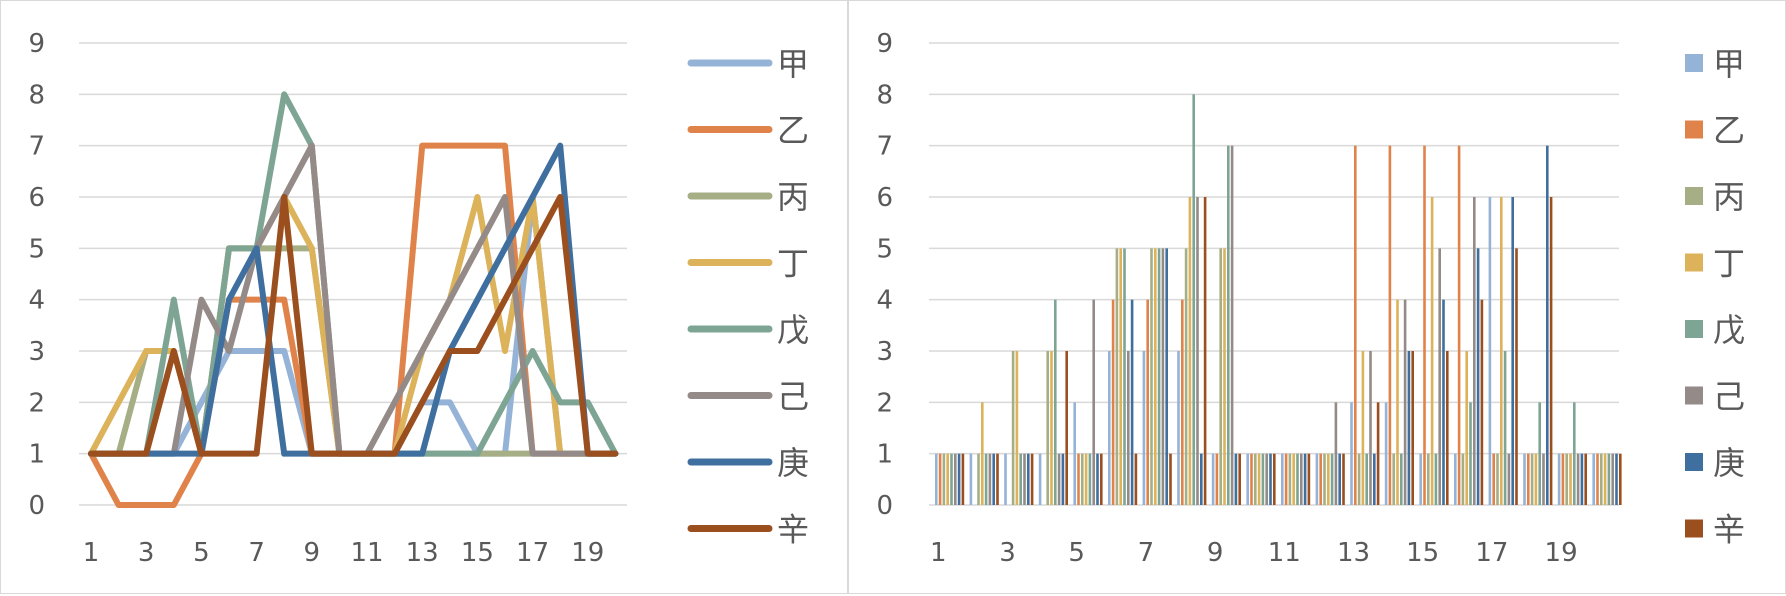 The image size is (1786, 596). Describe the element at coordinates (1284, 553) in the screenshot. I see `chart1-x-tick-label: 11` at that location.